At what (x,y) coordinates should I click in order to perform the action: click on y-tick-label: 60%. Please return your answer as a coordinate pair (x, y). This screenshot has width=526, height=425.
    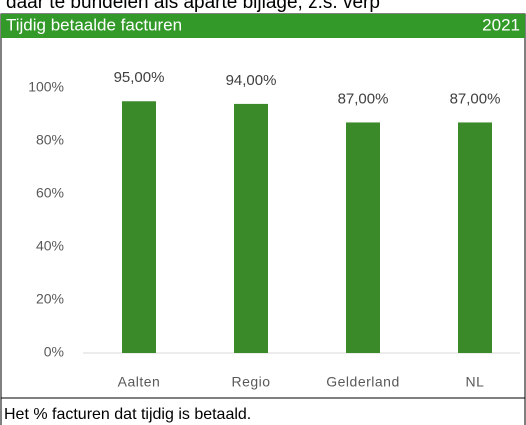
    Looking at the image, I should click on (50, 193).